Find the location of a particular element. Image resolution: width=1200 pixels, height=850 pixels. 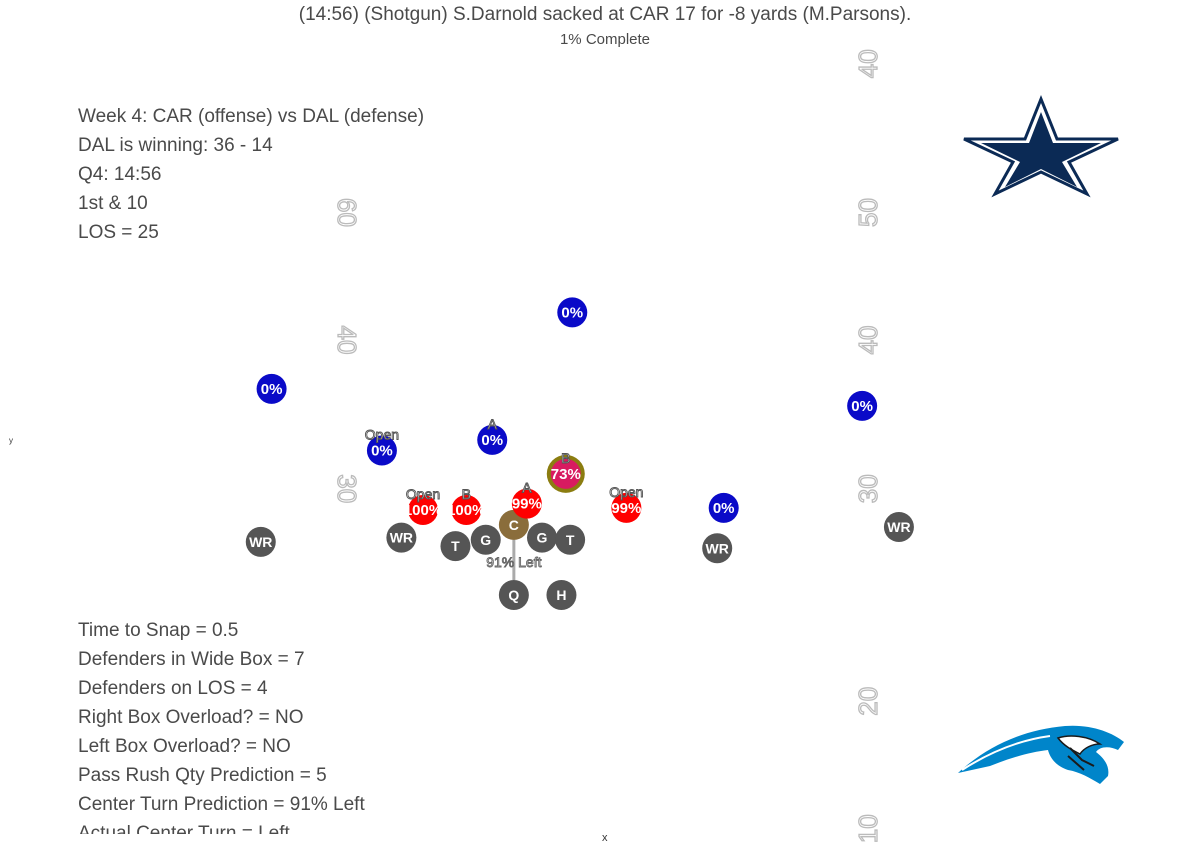

prediction-right-overload: Right Box Overload? = NO is located at coordinates (191, 717).